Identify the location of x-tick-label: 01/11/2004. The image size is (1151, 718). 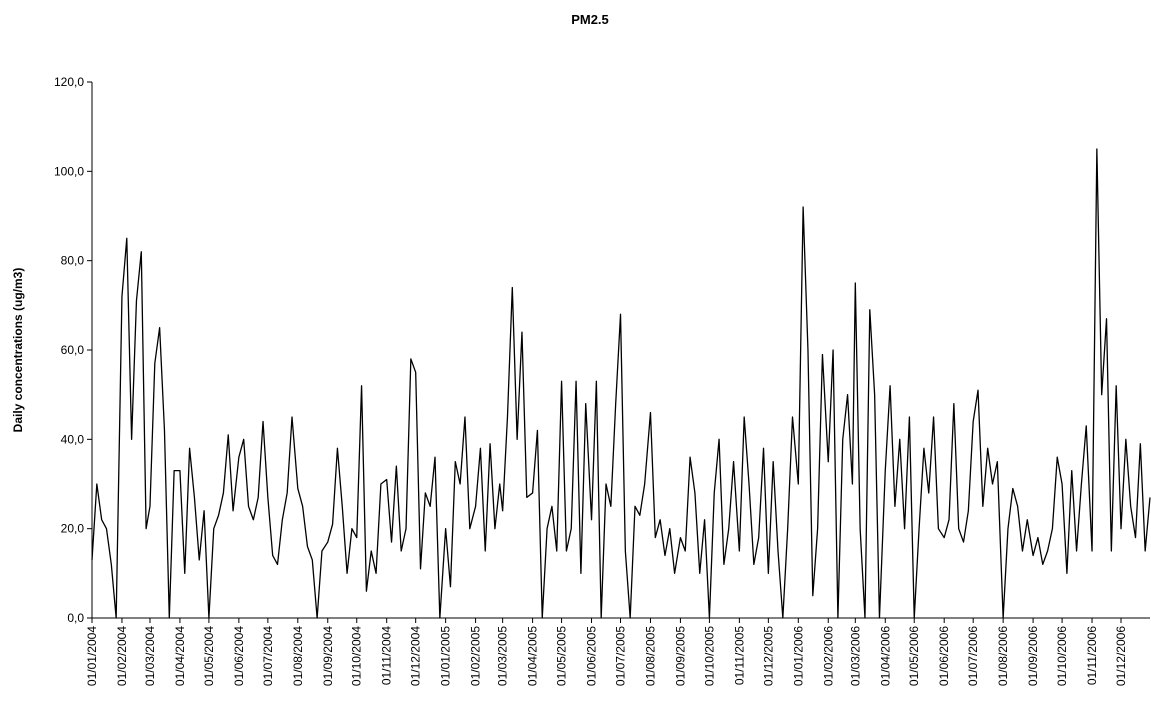
(387, 655).